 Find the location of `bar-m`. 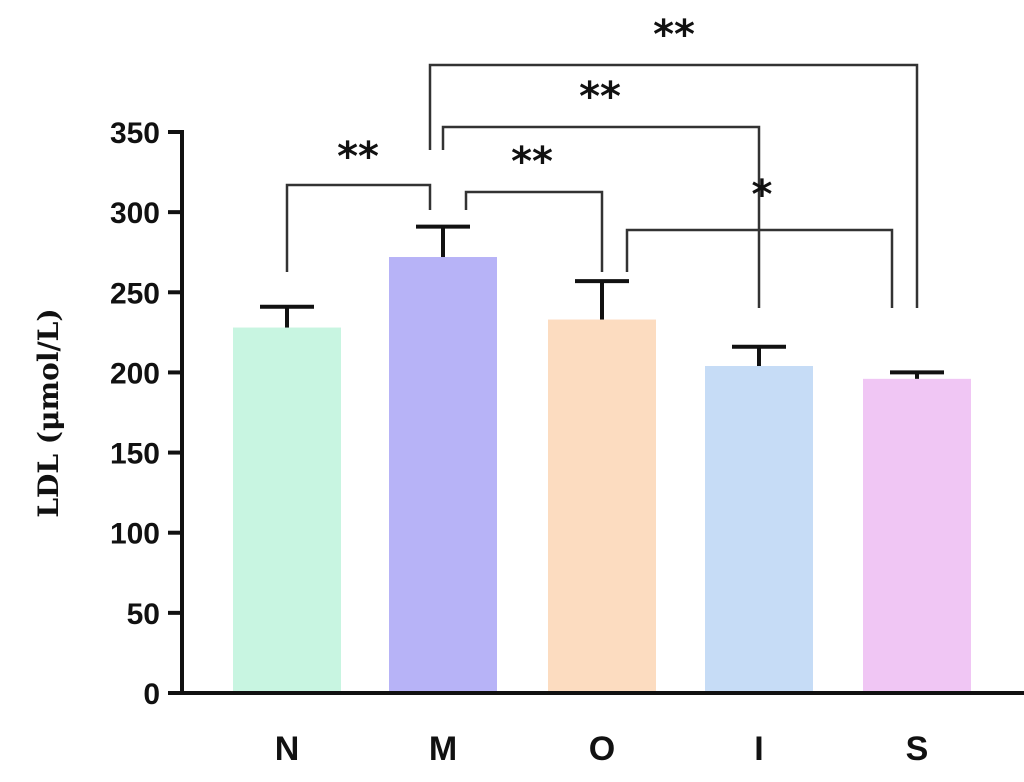

bar-m is located at coordinates (443, 475).